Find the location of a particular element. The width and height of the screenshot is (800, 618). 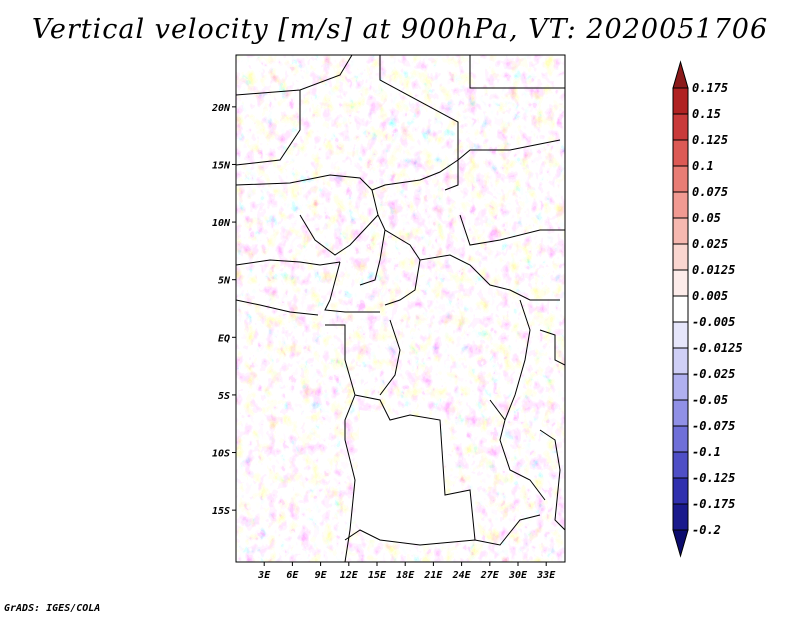

lon-label: 21E is located at coordinates (433, 575).